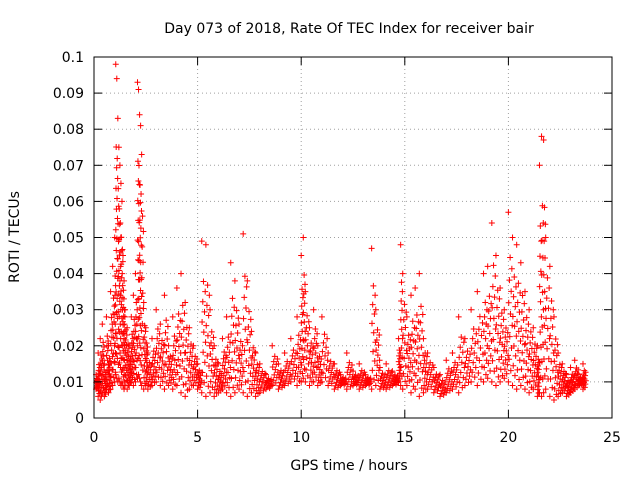  I want to click on y-tick-label: 0, so click(79, 419).